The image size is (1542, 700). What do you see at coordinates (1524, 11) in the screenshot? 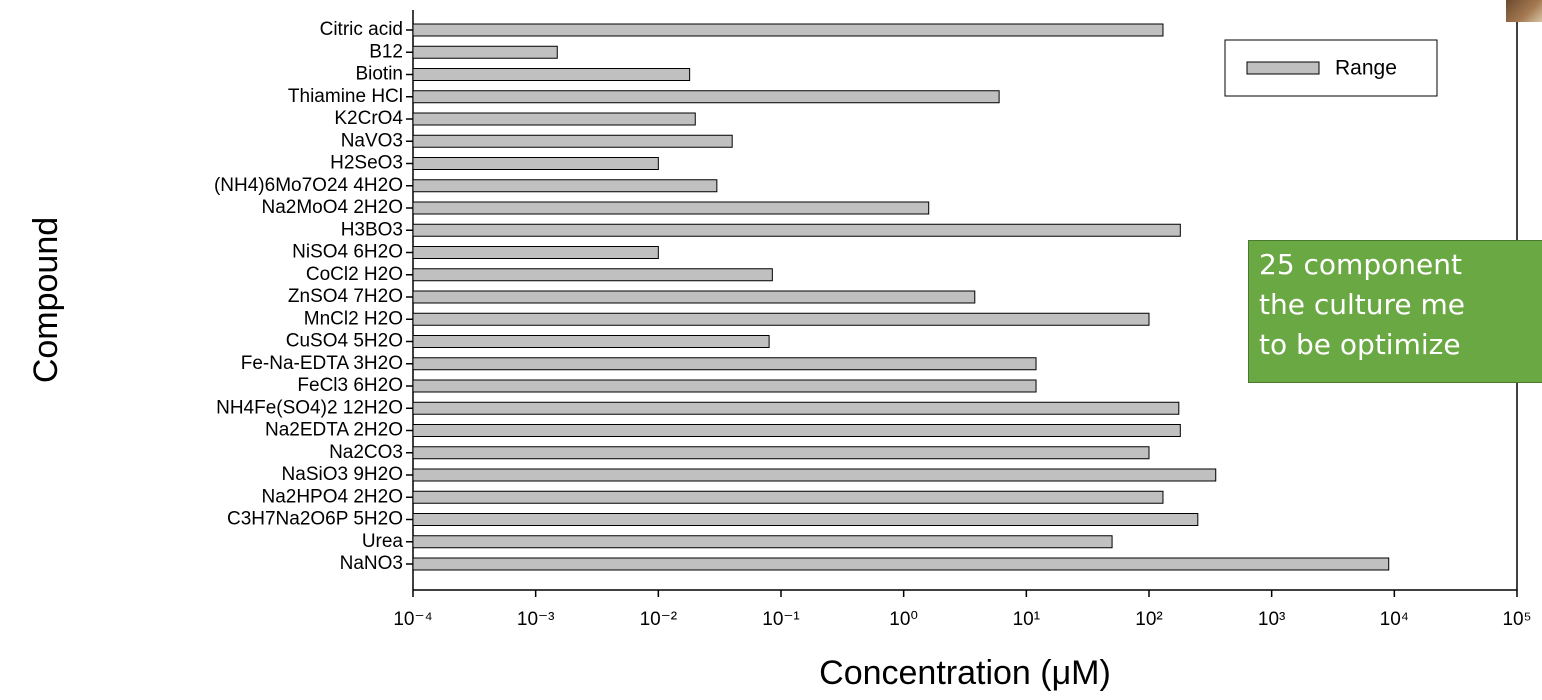
I see `photo-fragment` at bounding box center [1524, 11].